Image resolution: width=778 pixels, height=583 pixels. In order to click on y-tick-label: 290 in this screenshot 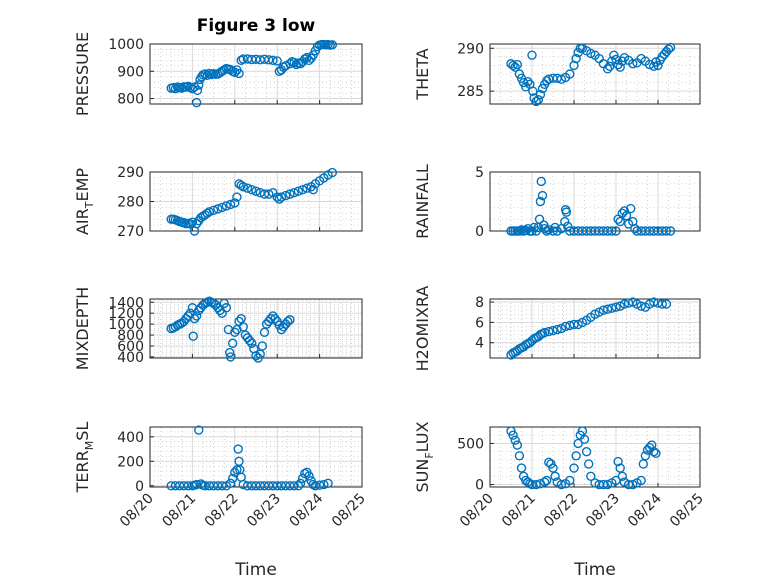, I will do `click(130, 173)`.